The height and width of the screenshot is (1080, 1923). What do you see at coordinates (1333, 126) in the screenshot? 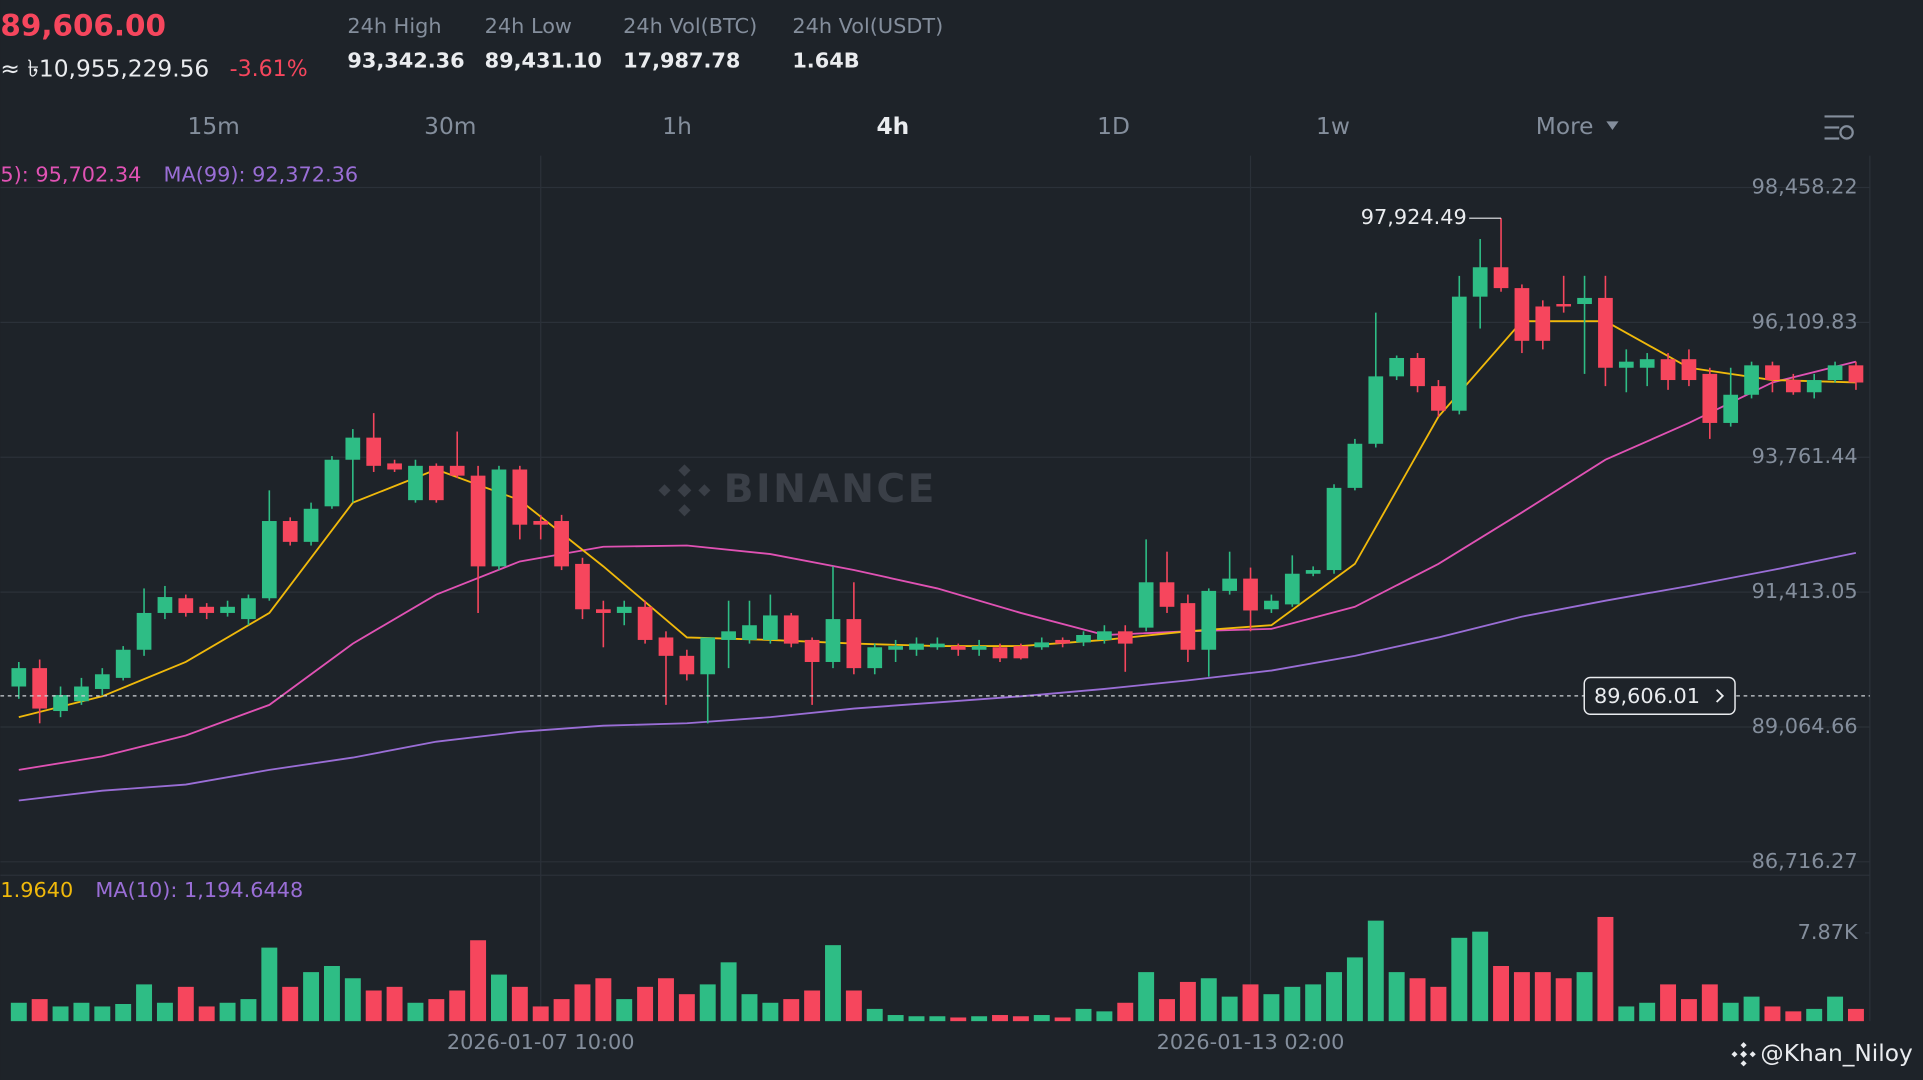
I see `interval-tab: 1w` at bounding box center [1333, 126].